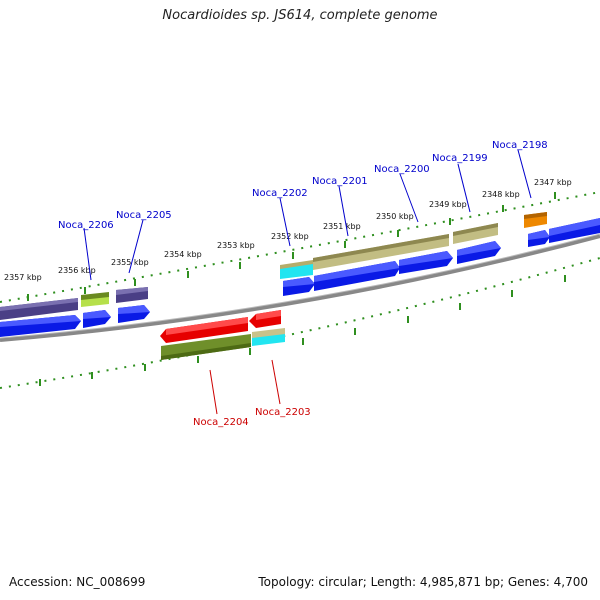 Image resolution: width=600 pixels, height=600 pixels. I want to click on kbp-label: 2351 kbp, so click(342, 226).